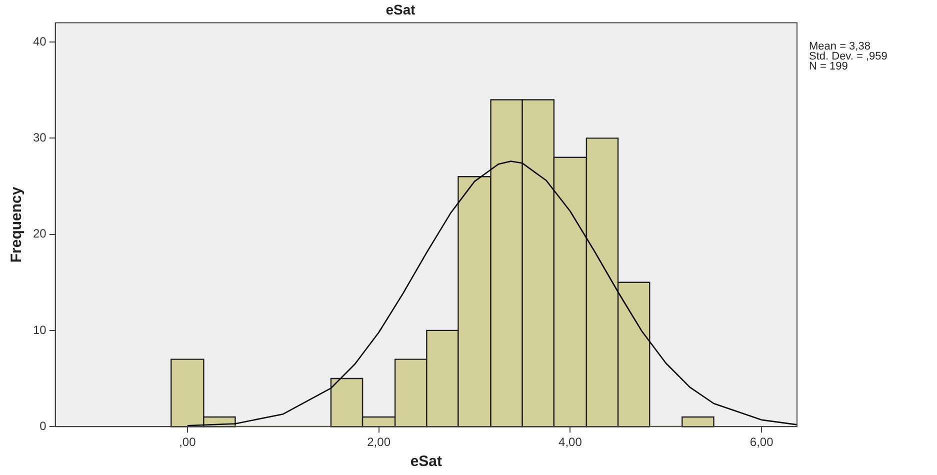  What do you see at coordinates (39, 329) in the screenshot?
I see `y-tick-label: 10` at bounding box center [39, 329].